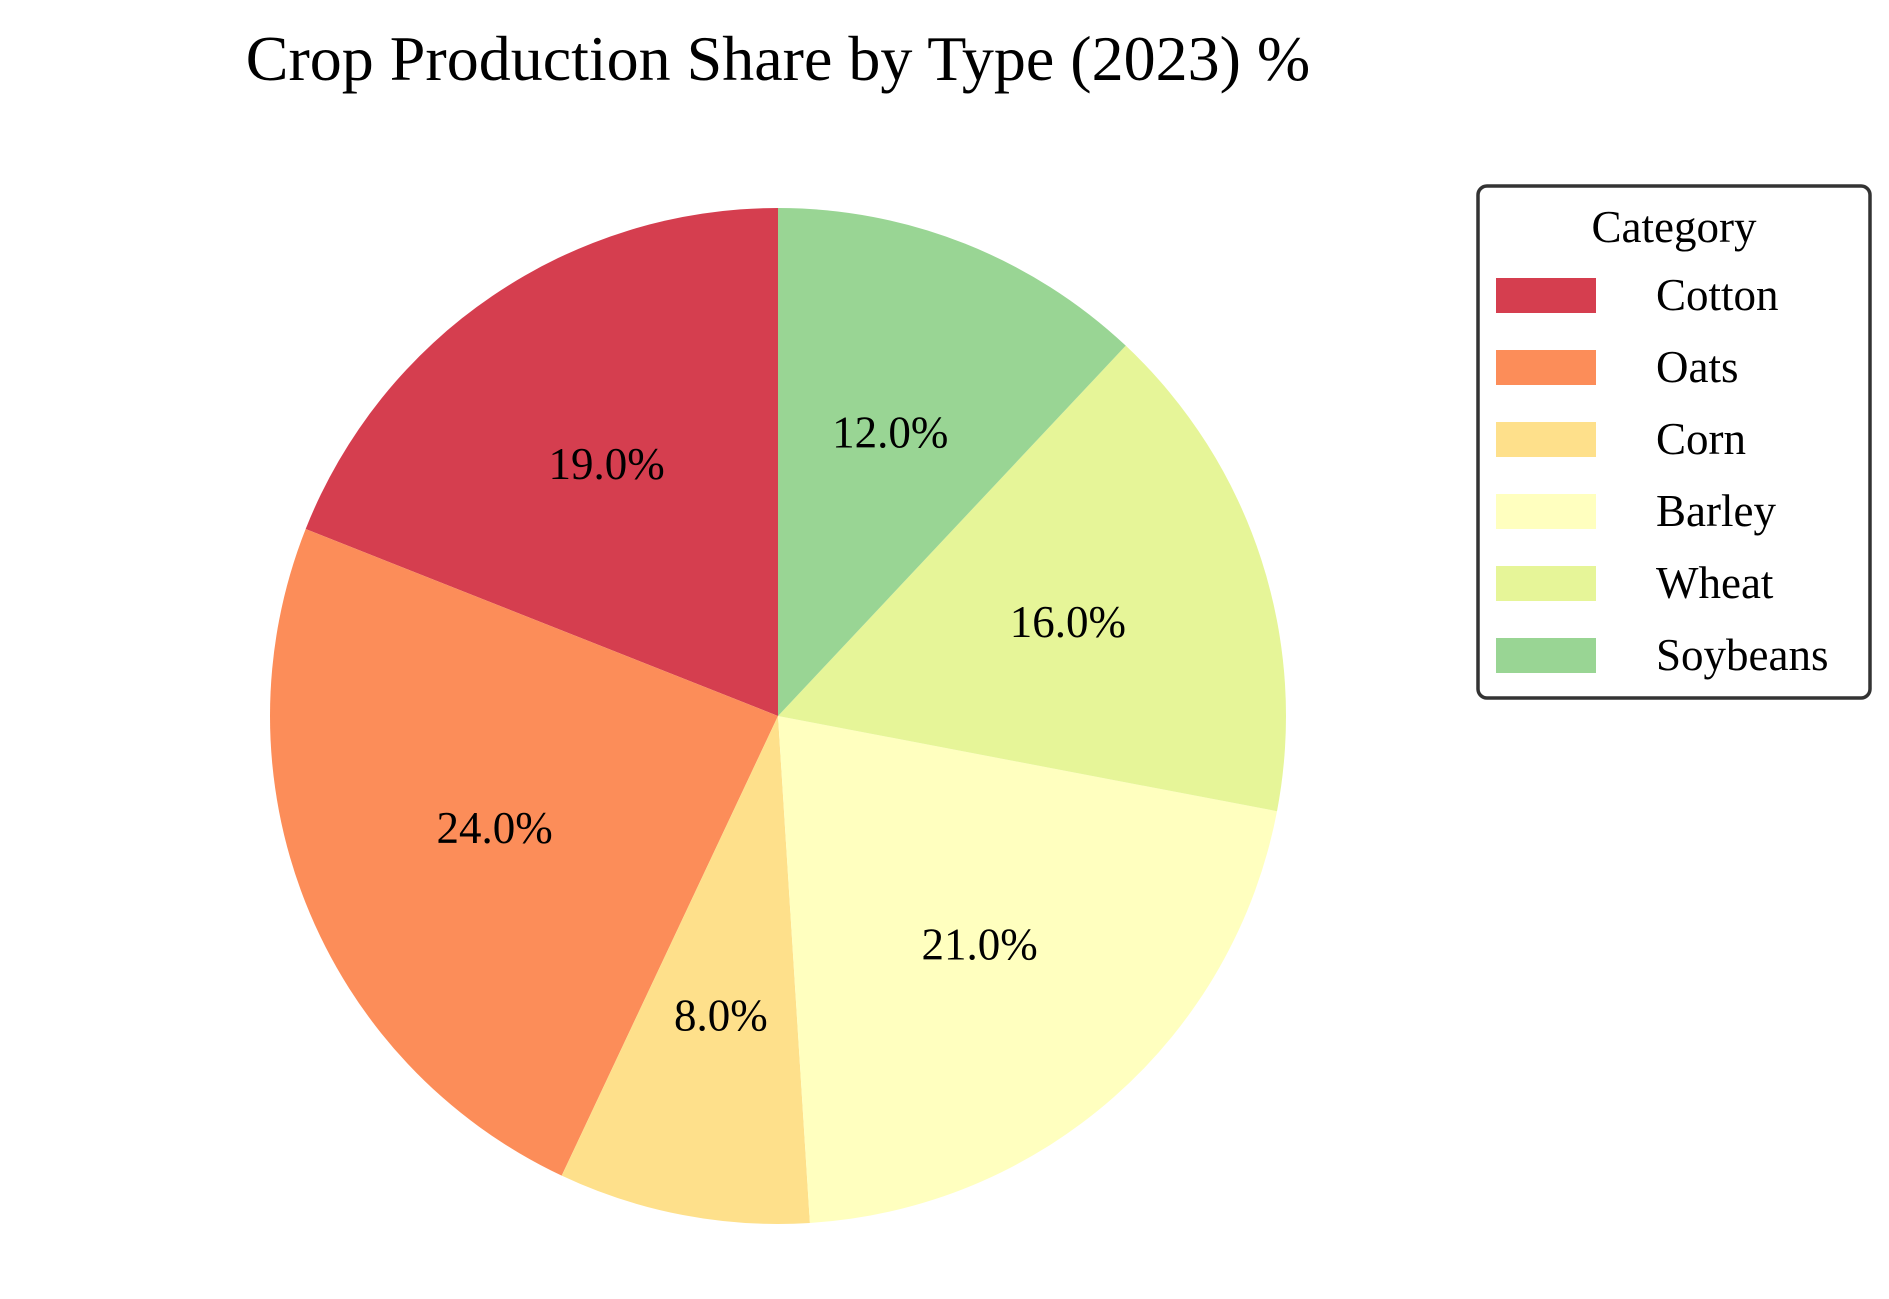 This screenshot has width=1889, height=1299. What do you see at coordinates (952, 462) in the screenshot?
I see `pie-slice-soybeans` at bounding box center [952, 462].